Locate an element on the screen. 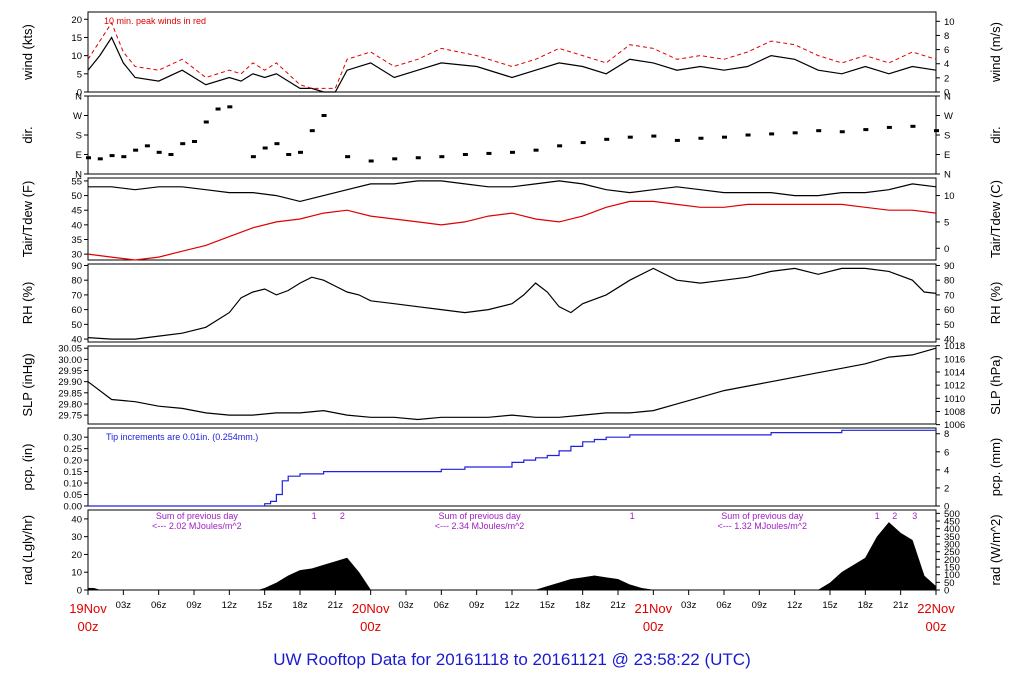  y-tick-label: E is located at coordinates (79, 155).